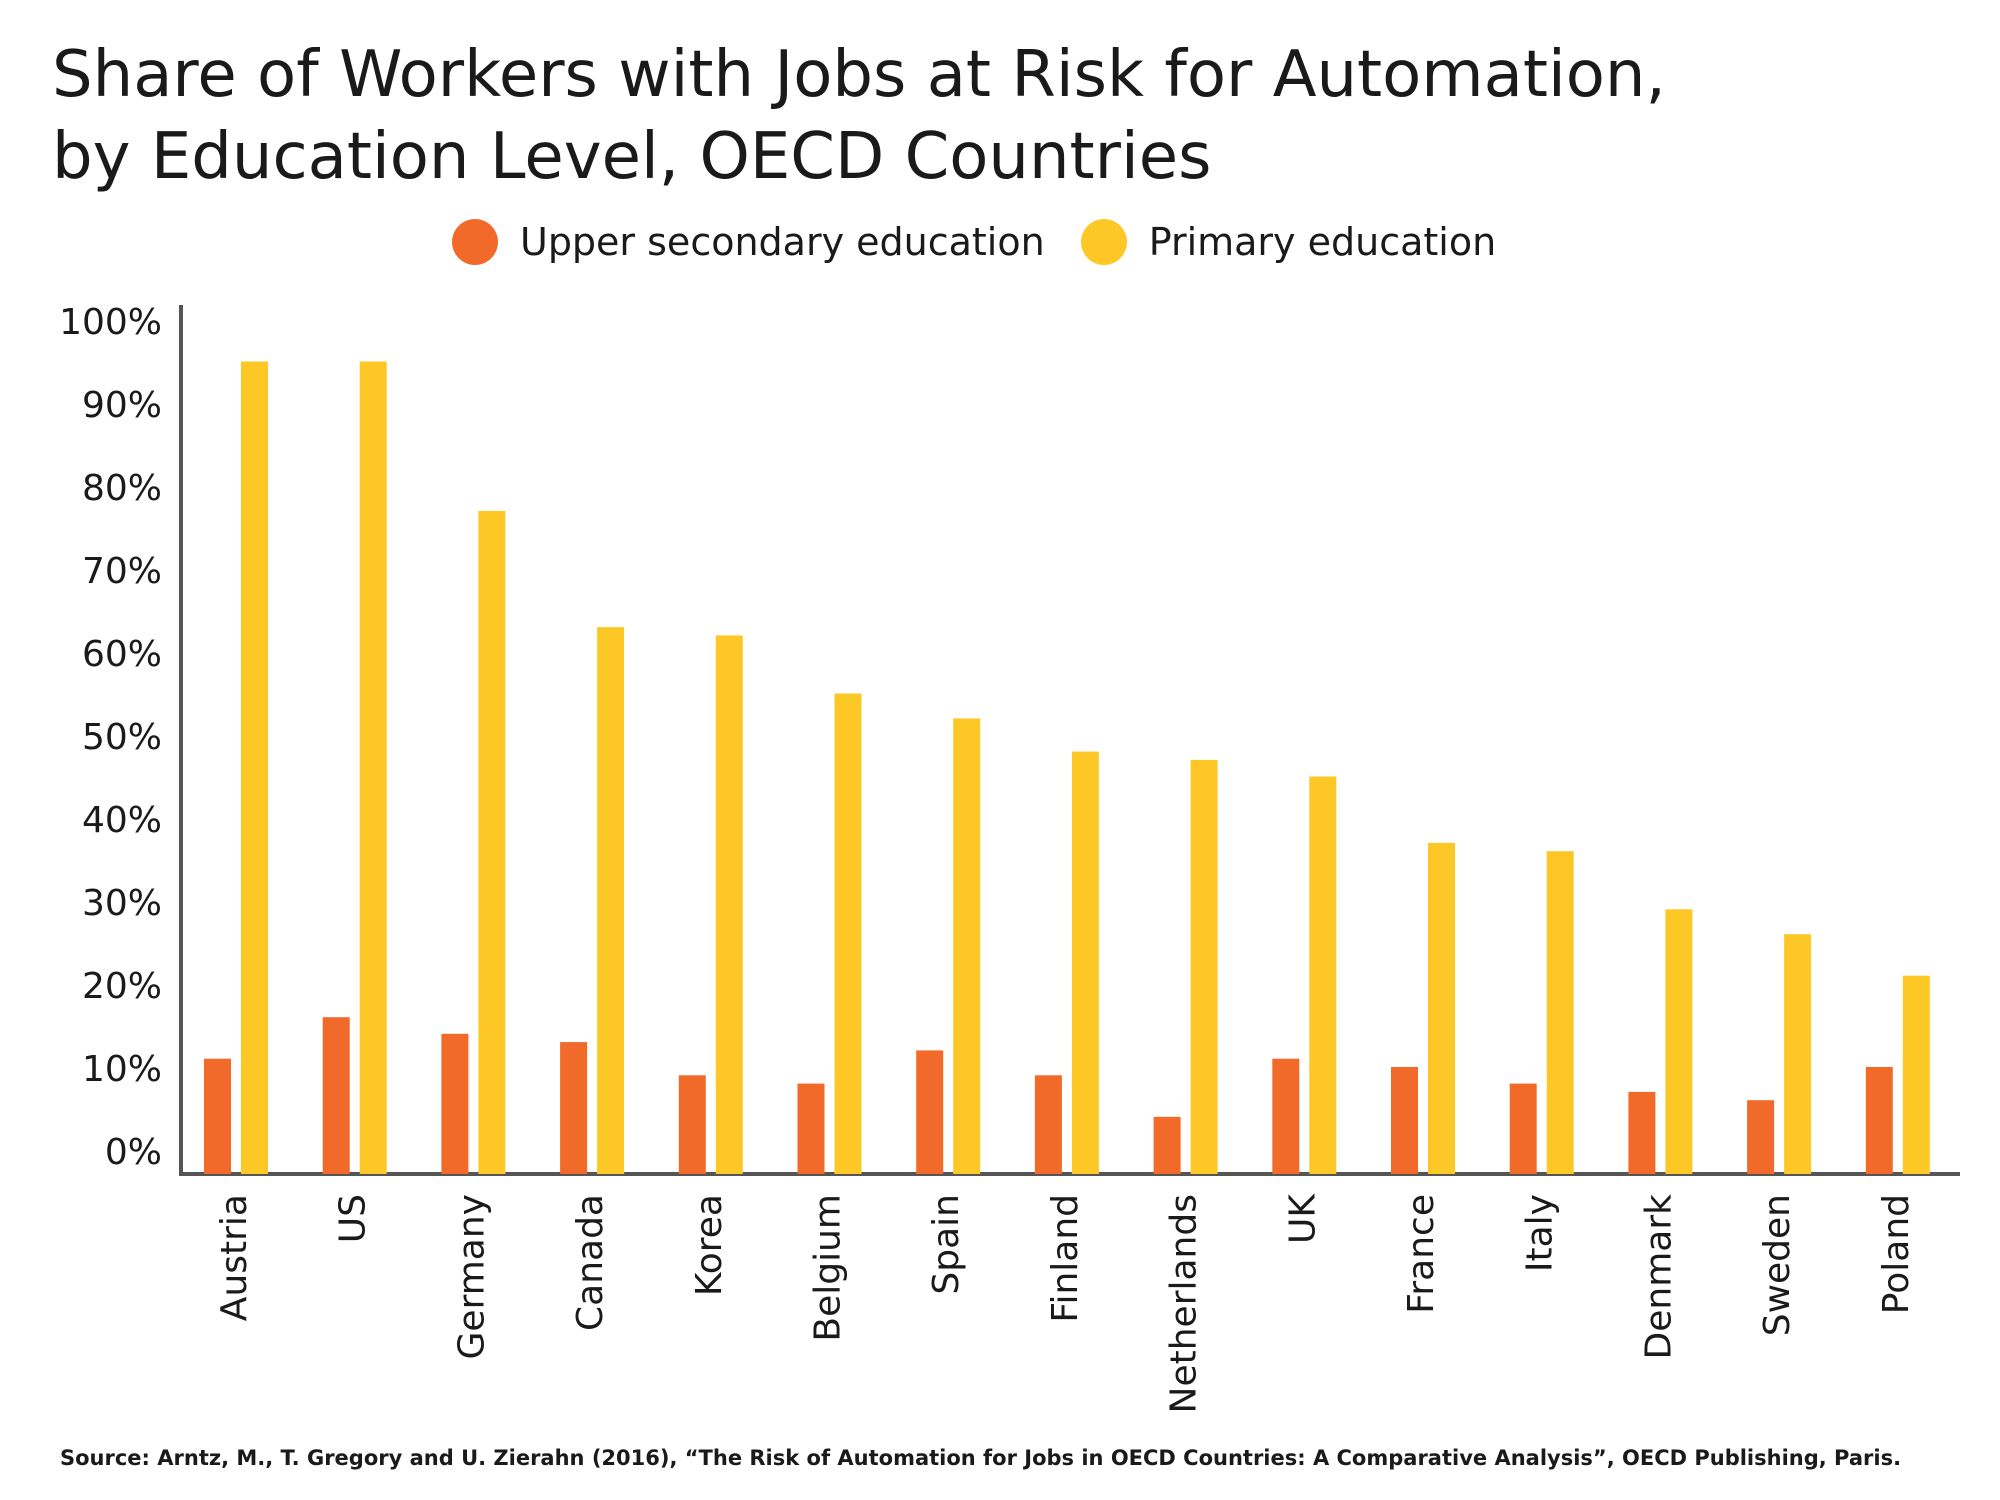 This screenshot has width=2000, height=1500. Describe the element at coordinates (1167, 1145) in the screenshot. I see `bar-upper-secondary-netherlands` at that location.